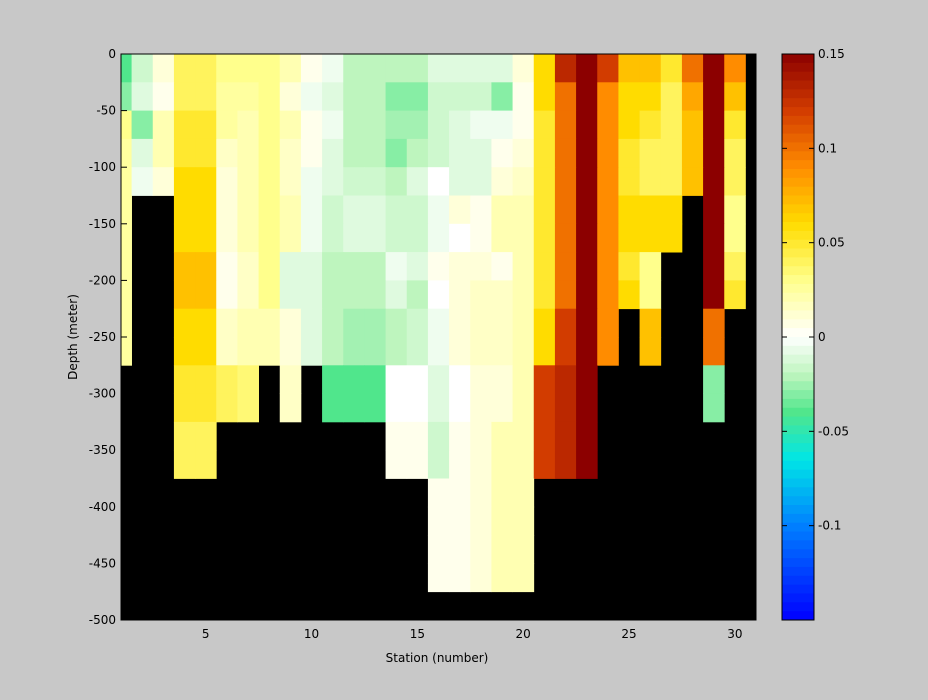 The image size is (928, 700). What do you see at coordinates (102, 167) in the screenshot?
I see `y-tick-label: -100` at bounding box center [102, 167].